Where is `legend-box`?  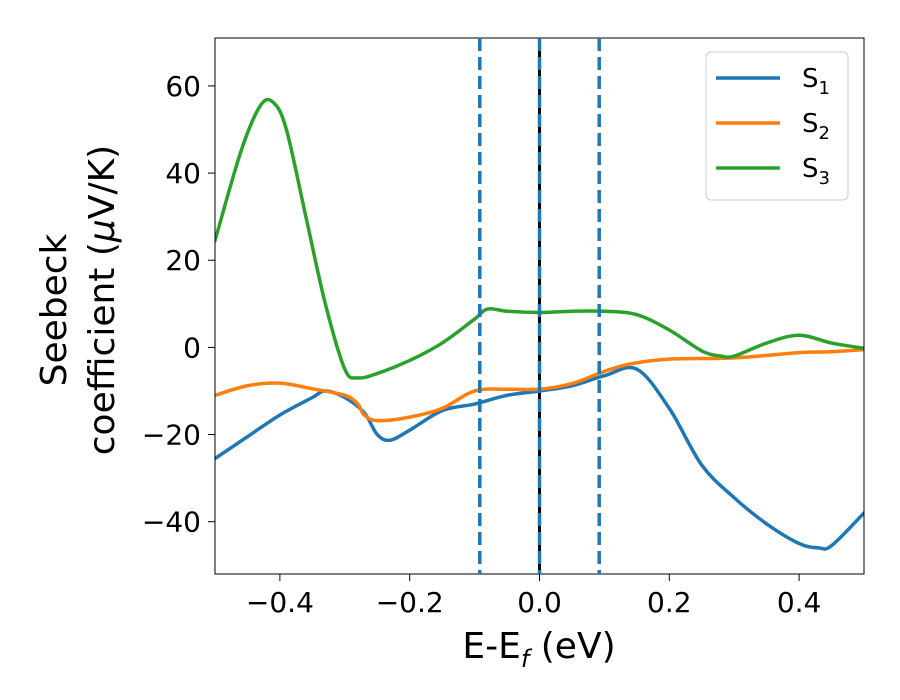 legend-box is located at coordinates (777, 126).